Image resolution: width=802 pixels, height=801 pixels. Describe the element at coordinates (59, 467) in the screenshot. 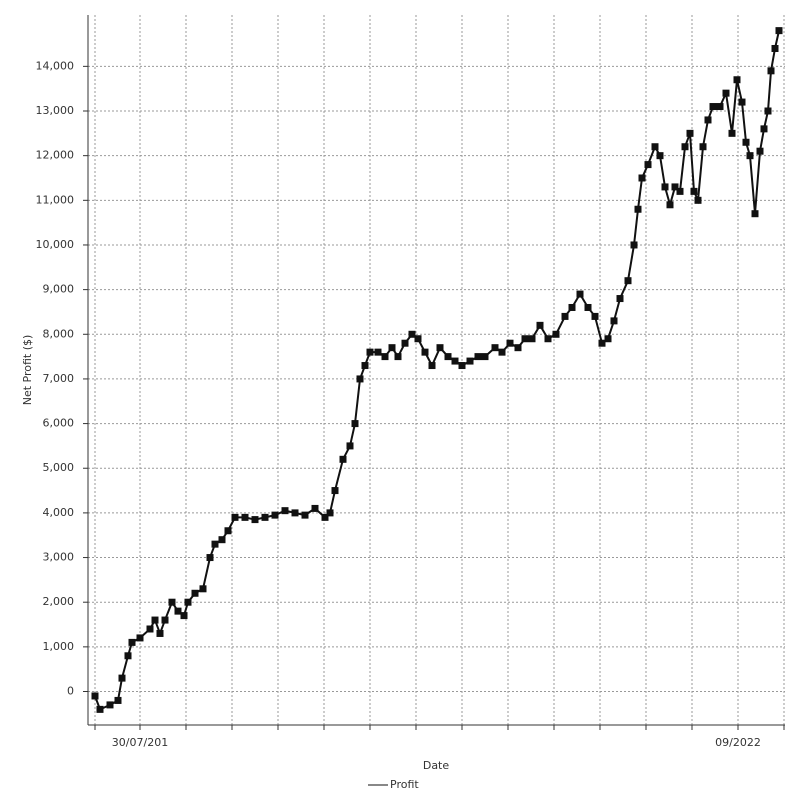

I see `y-tick-label: 5,000` at that location.